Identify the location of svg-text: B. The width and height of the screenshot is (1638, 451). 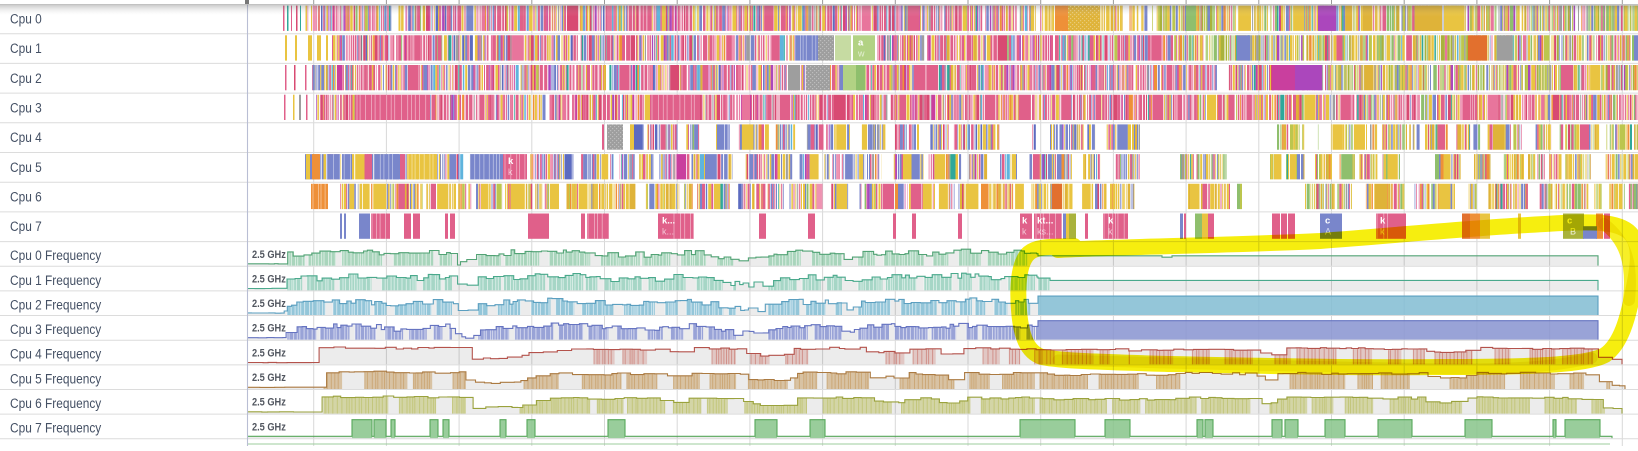
(1573, 232).